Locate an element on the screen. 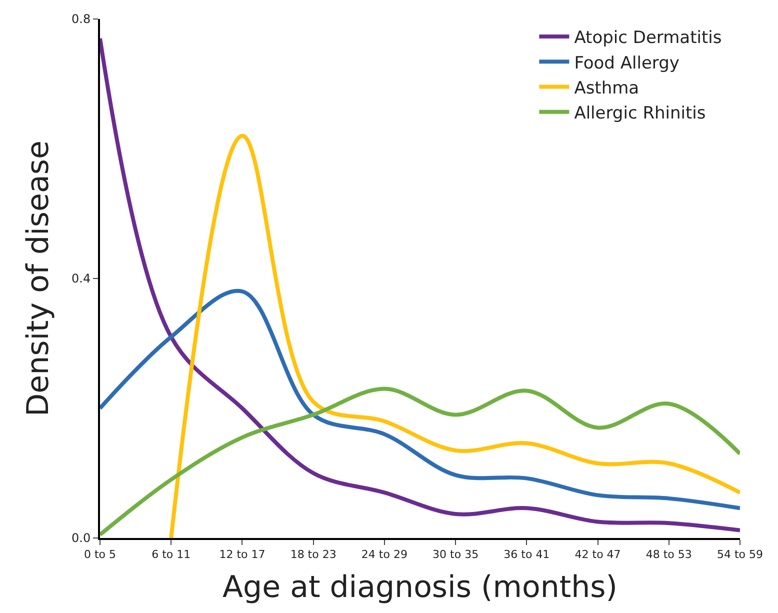  x-tick-label: 18 to 23 is located at coordinates (313, 555).